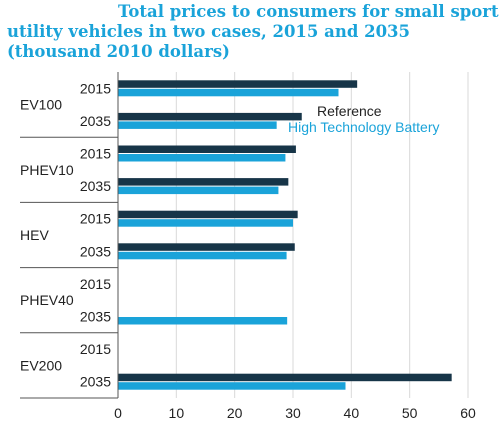 This screenshot has width=500, height=429. I want to click on group-label: HEV, so click(34, 235).